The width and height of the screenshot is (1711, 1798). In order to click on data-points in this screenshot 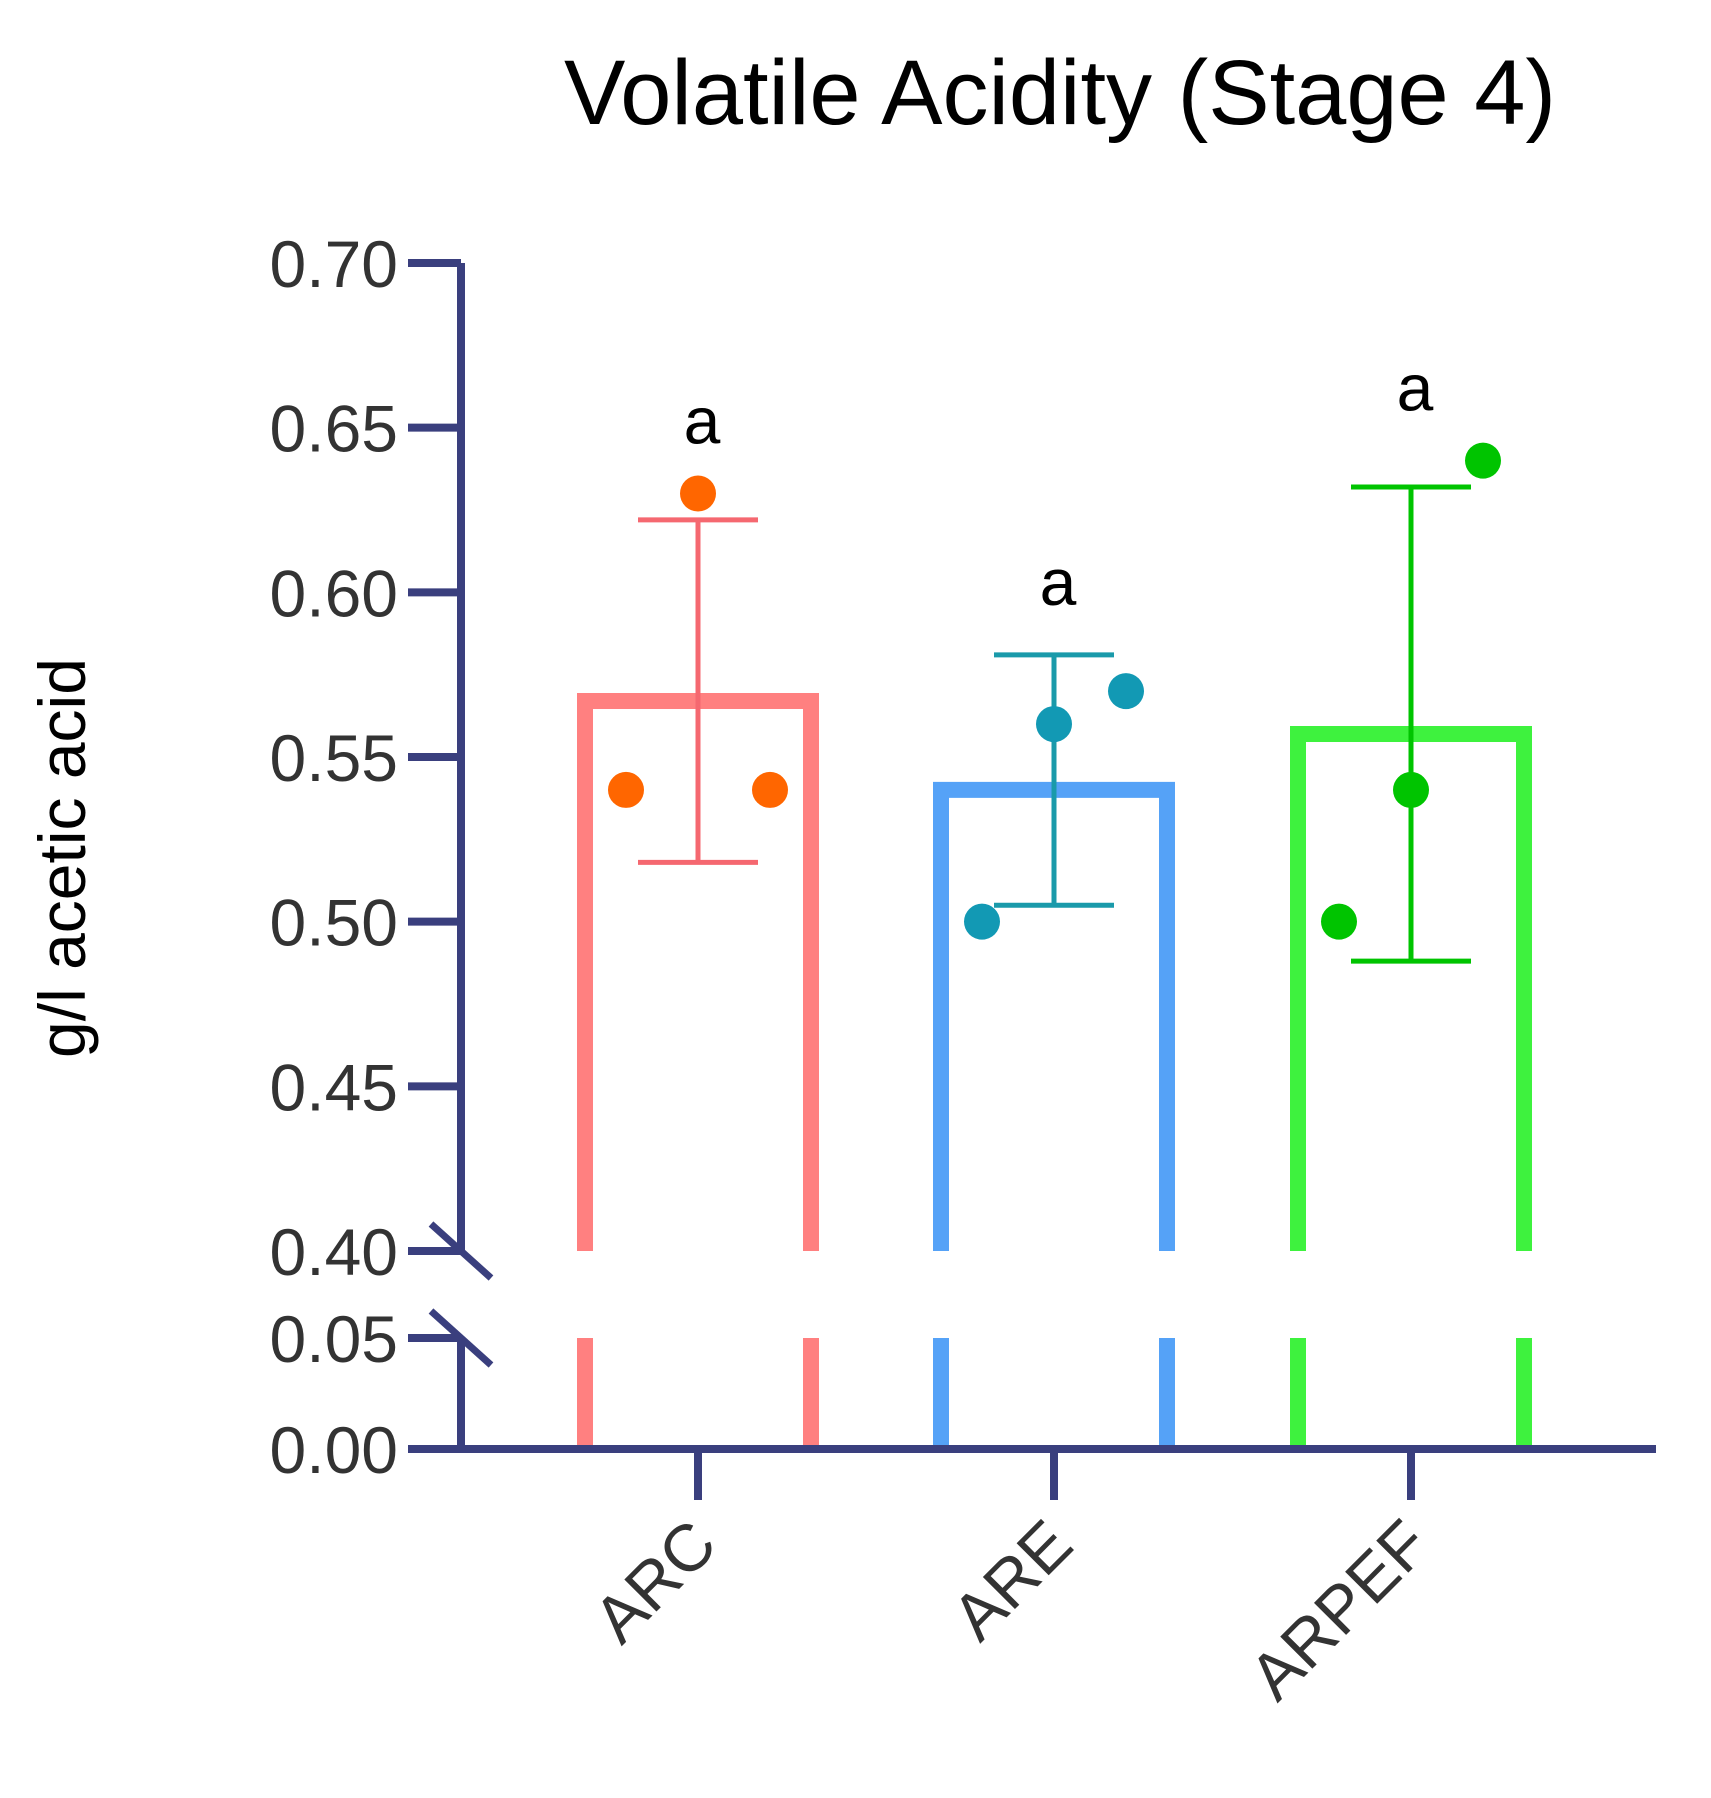, I will do `click(1054, 691)`.